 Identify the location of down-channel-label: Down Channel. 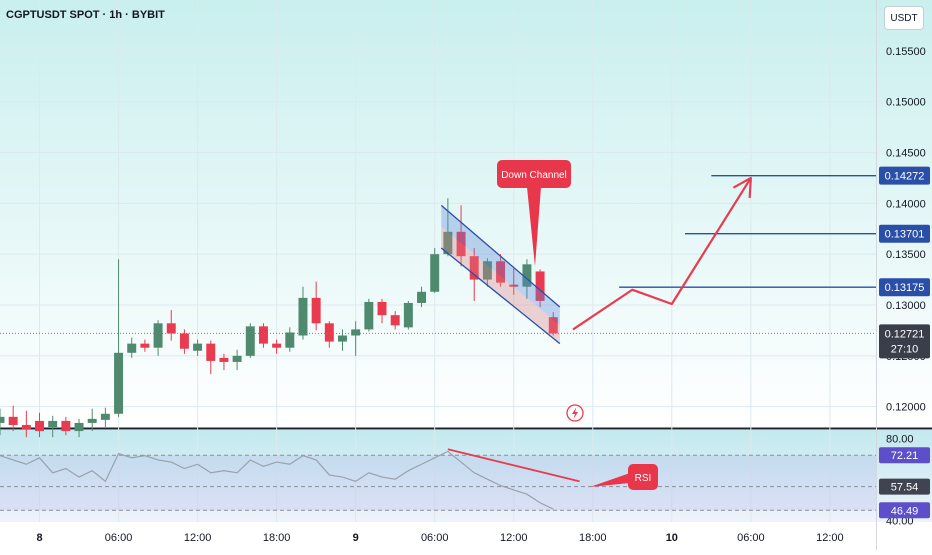
(534, 175).